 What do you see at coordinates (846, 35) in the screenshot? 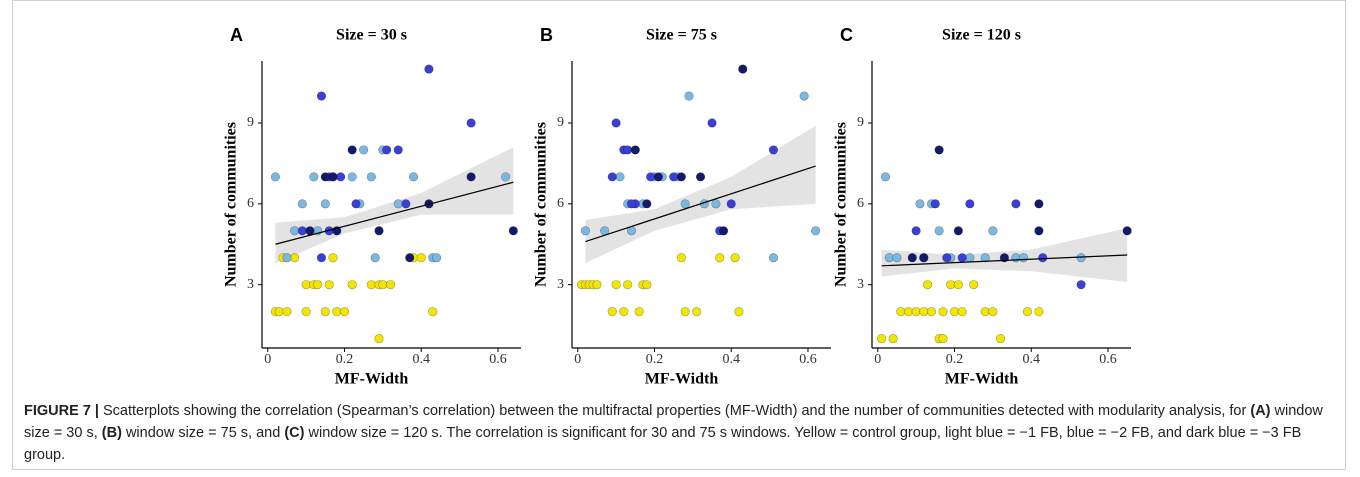
I see `panel-letter: C` at bounding box center [846, 35].